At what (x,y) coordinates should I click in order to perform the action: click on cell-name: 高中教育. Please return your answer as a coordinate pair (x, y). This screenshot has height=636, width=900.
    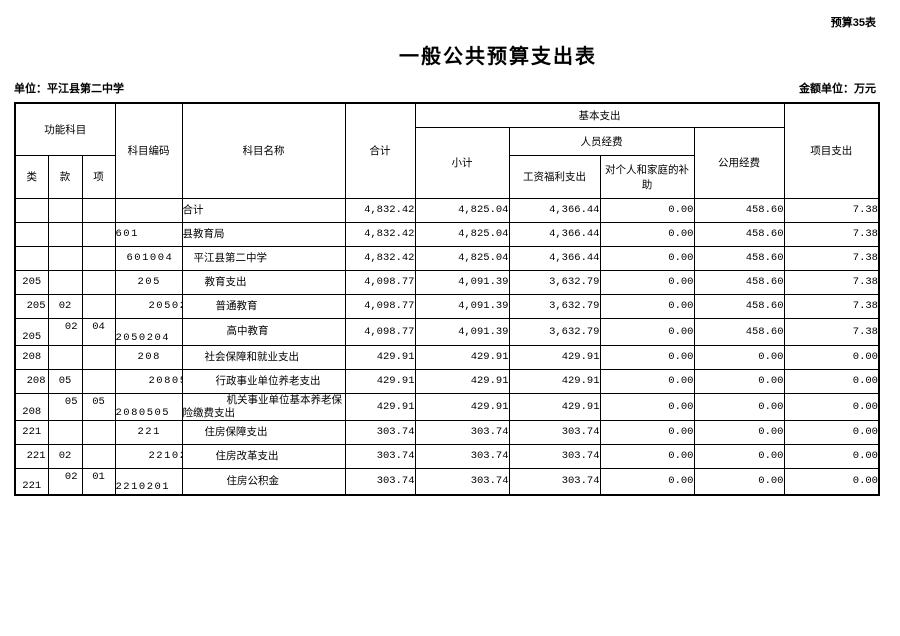
    Looking at the image, I should click on (263, 331).